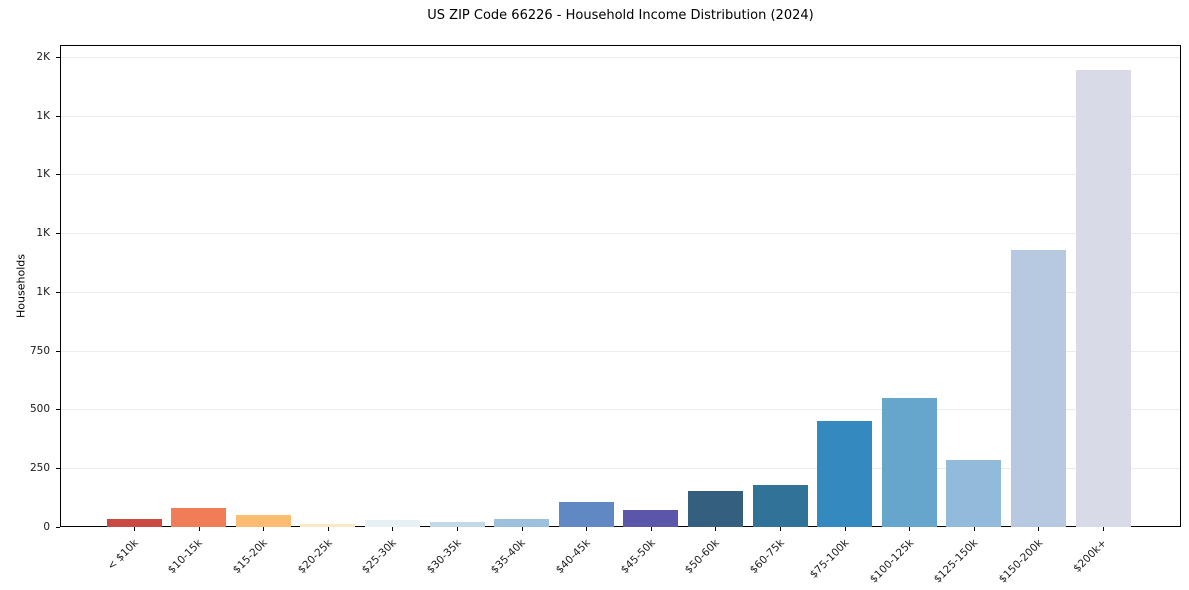  I want to click on y-tick-label-4: 1K, so click(43, 292).